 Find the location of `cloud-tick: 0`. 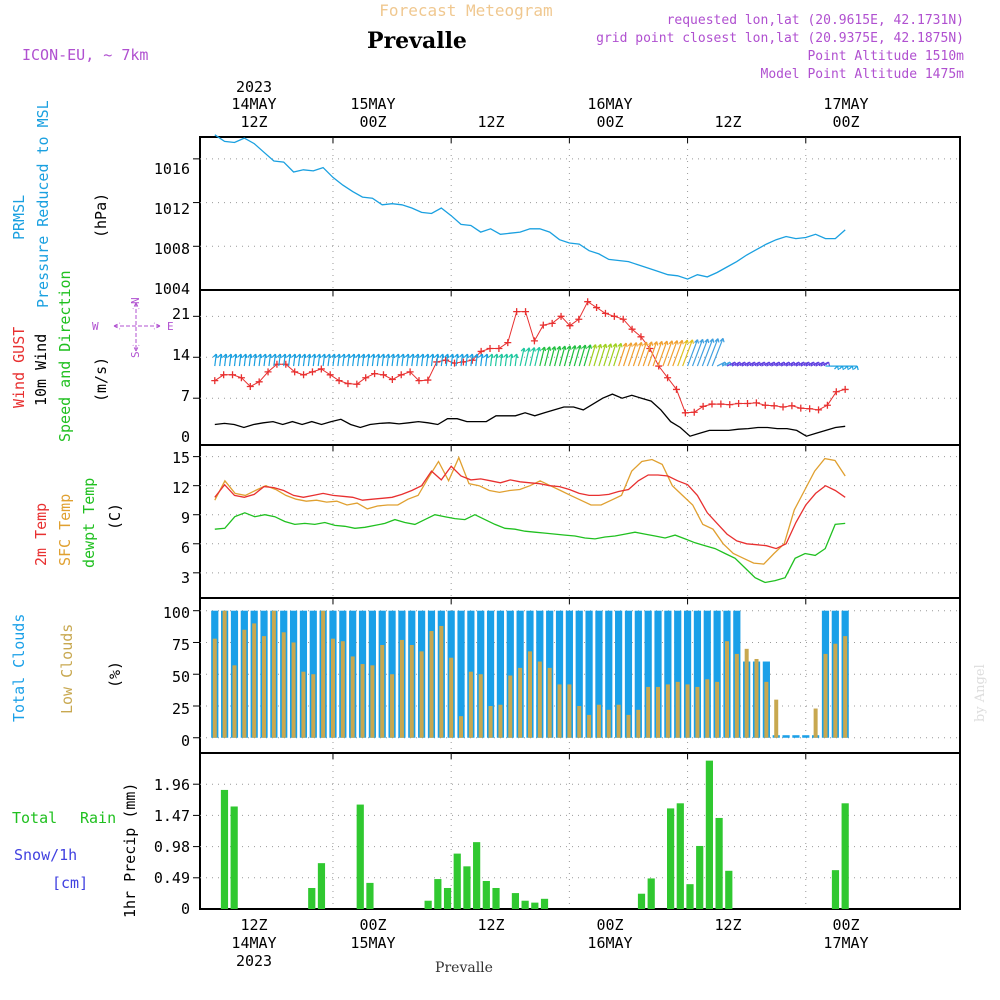

cloud-tick: 0 is located at coordinates (185, 741).